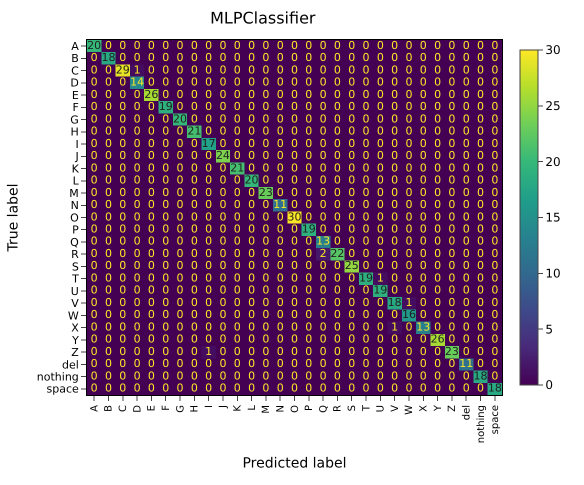  I want to click on x-tick-label: D, so click(138, 408).